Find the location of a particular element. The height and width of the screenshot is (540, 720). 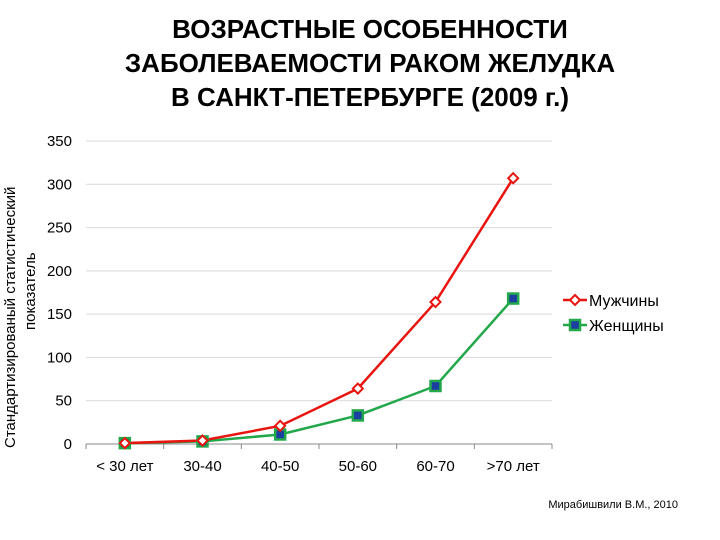

x-tick-label-0: < 30 лет is located at coordinates (124, 466).